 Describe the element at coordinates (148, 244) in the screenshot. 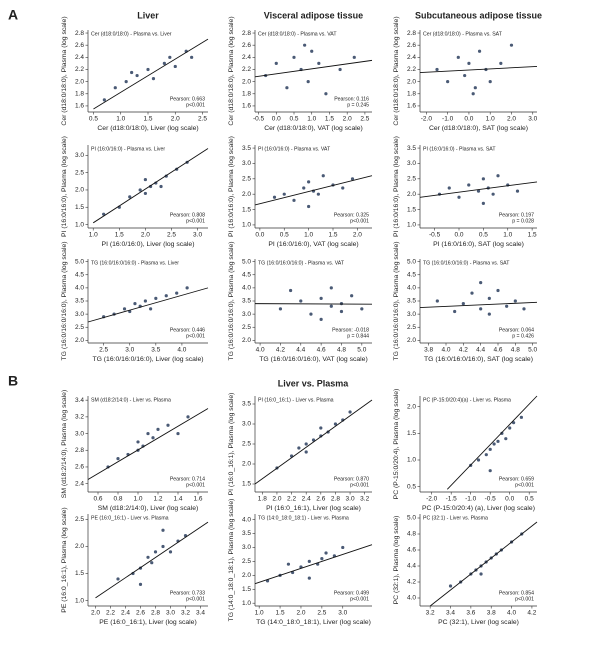

I see `x-axis-label: PI (16:0/16:0), Liver (log scale)` at that location.